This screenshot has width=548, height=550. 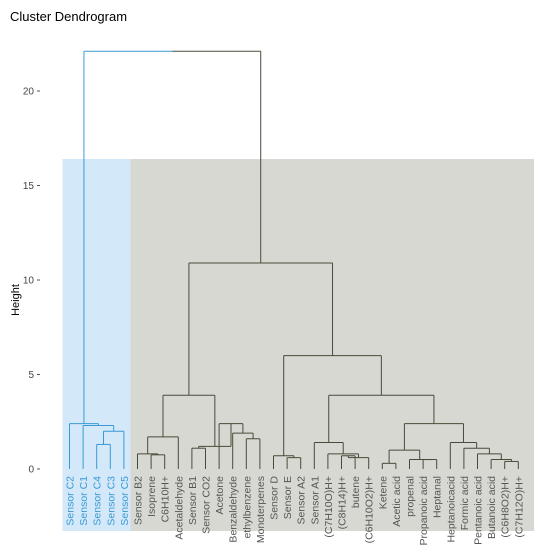 What do you see at coordinates (193, 500) in the screenshot?
I see `leaf-label: Sensor B1` at bounding box center [193, 500].